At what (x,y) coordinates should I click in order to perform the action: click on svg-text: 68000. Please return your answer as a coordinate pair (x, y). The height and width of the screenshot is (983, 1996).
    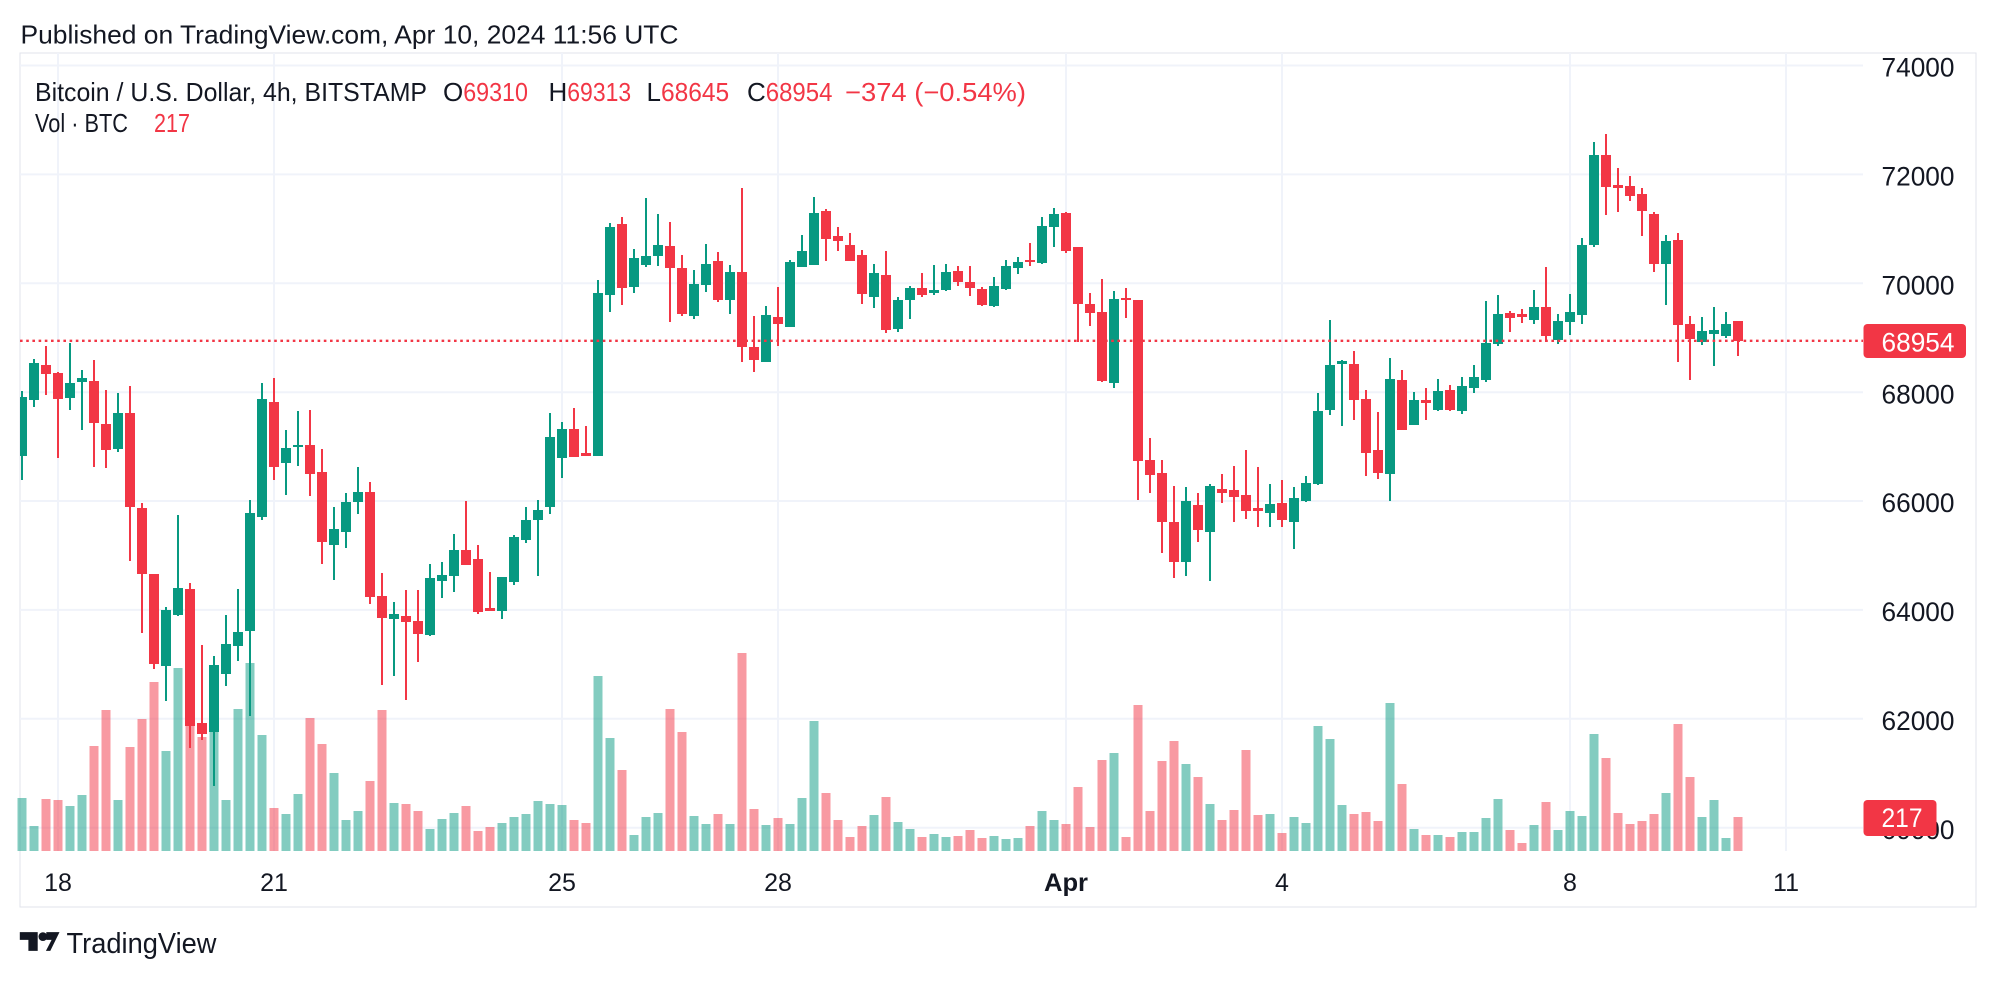
    Looking at the image, I should click on (1918, 394).